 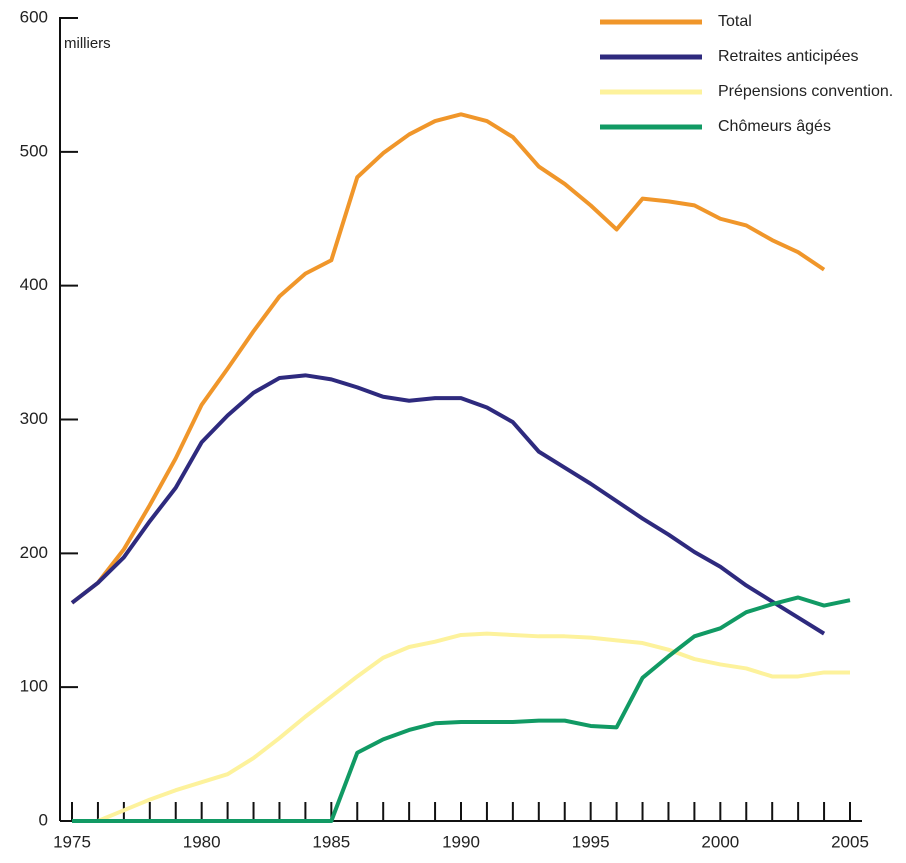 I want to click on x-tick-label: 1985, so click(x=331, y=841).